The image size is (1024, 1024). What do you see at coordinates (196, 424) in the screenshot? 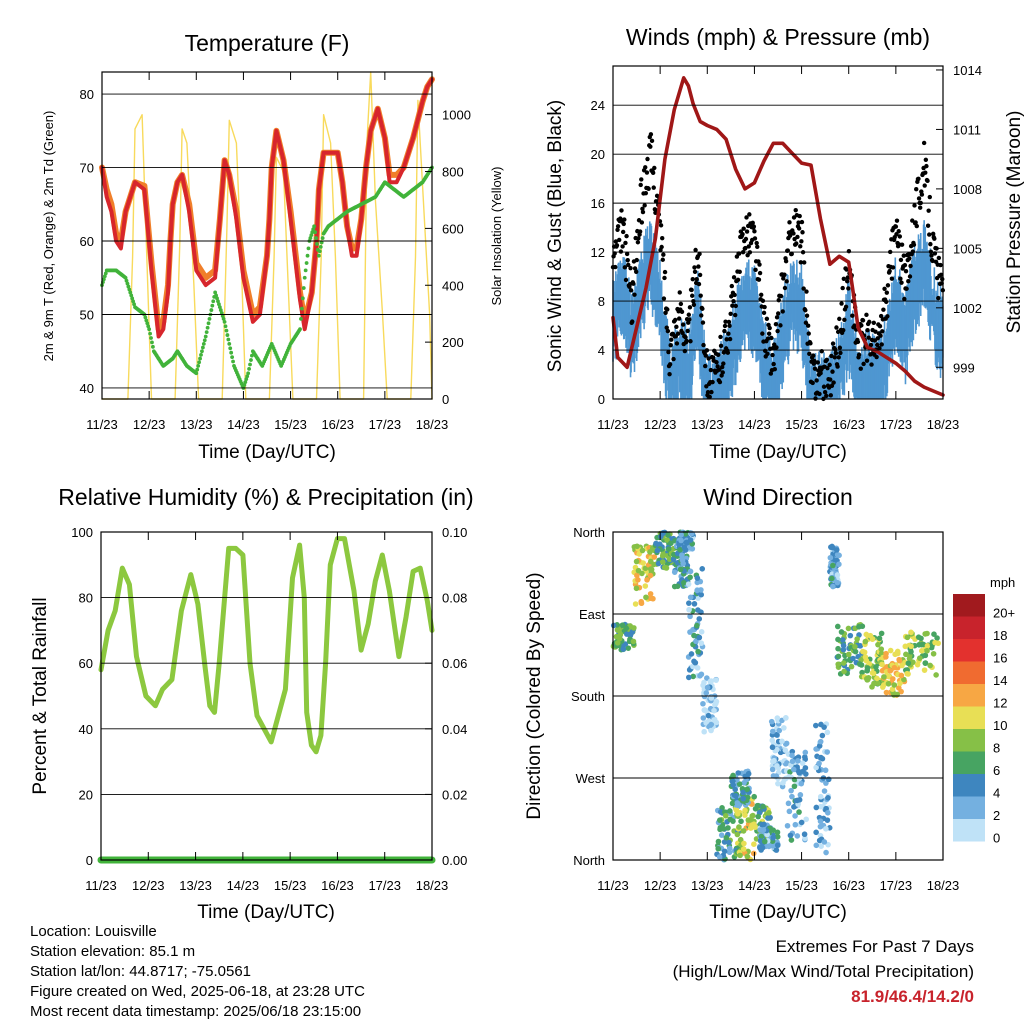
I see `x-tick-label: 13/23` at bounding box center [196, 424].